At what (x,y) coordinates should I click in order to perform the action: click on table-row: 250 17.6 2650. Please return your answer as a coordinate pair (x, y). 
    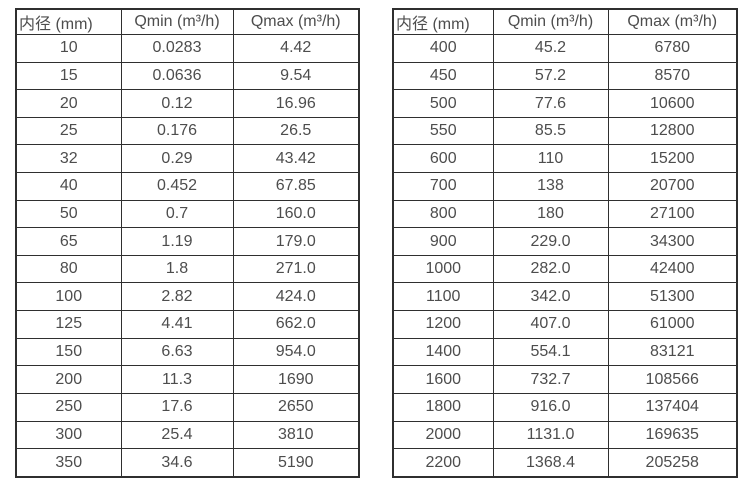
    Looking at the image, I should click on (187, 407).